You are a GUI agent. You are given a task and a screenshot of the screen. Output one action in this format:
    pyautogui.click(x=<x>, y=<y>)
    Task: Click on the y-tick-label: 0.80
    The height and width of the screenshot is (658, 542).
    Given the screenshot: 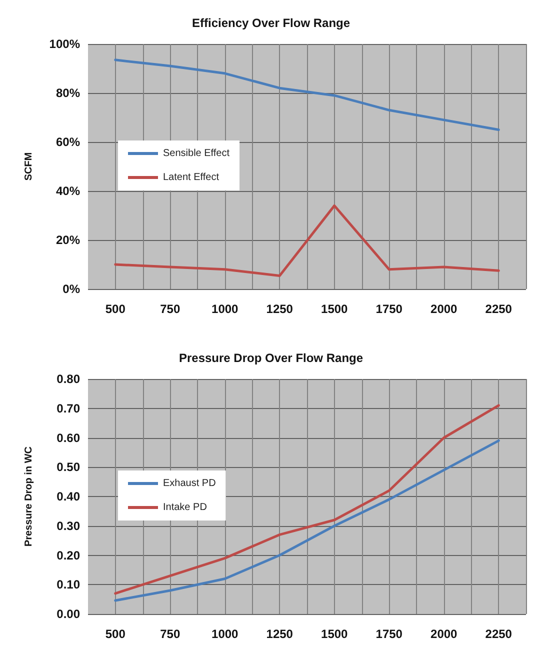 What is the action you would take?
    pyautogui.click(x=68, y=379)
    